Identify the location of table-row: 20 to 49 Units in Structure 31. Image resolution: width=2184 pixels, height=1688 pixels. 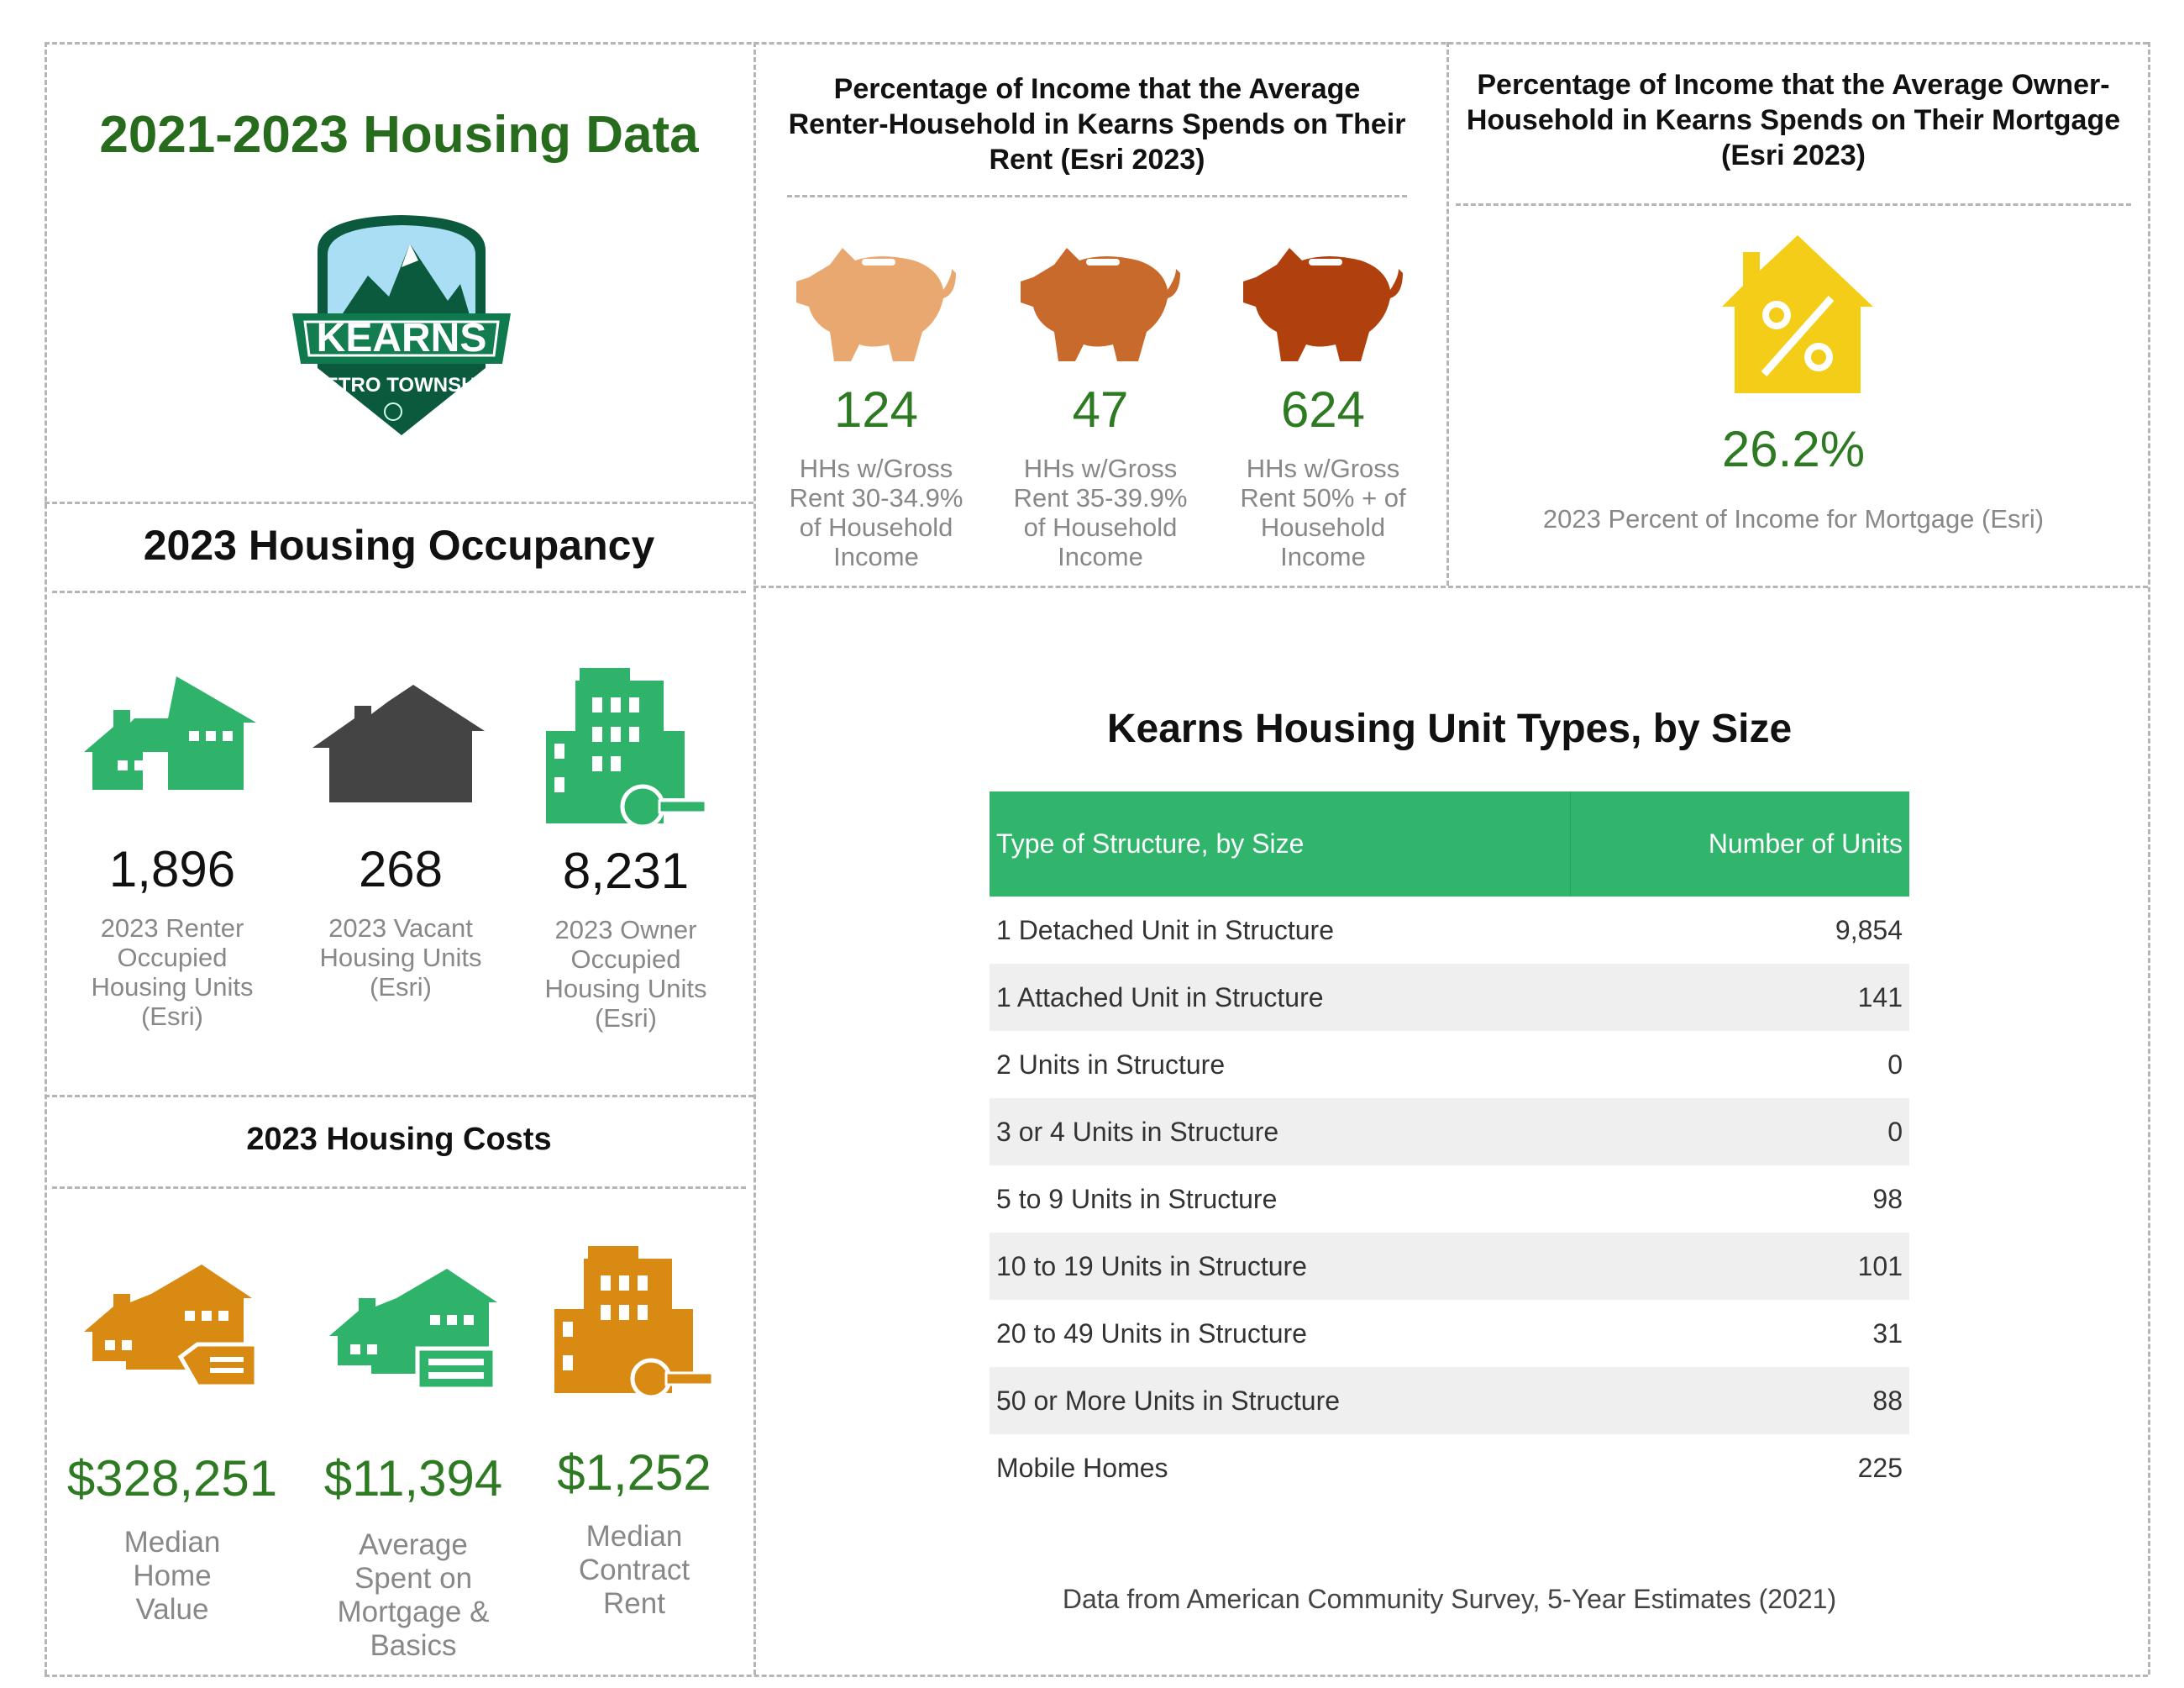
(1449, 1333).